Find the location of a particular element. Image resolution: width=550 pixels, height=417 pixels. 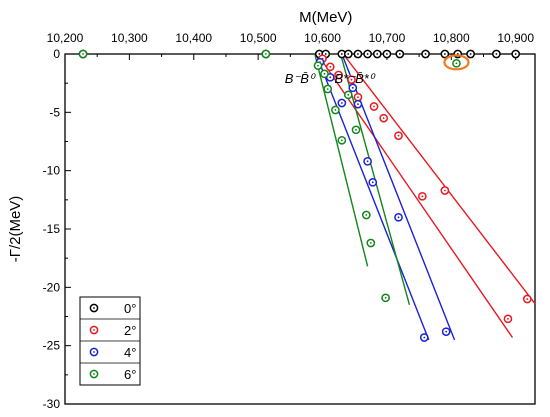

y-tick-label: -5 is located at coordinates (54, 112).